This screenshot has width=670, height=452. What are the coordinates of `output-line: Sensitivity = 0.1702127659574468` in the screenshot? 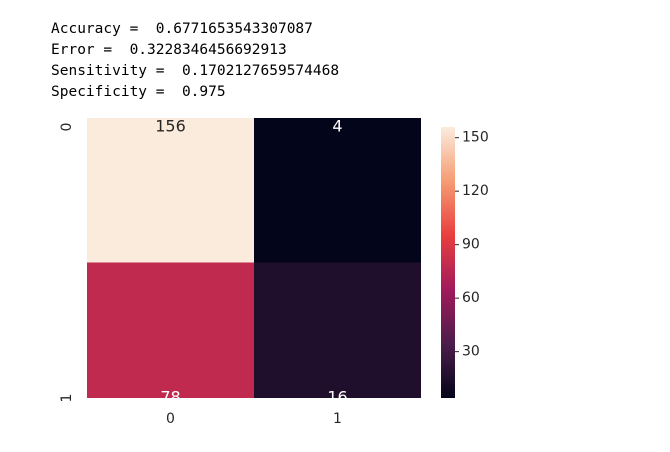 It's located at (195, 71).